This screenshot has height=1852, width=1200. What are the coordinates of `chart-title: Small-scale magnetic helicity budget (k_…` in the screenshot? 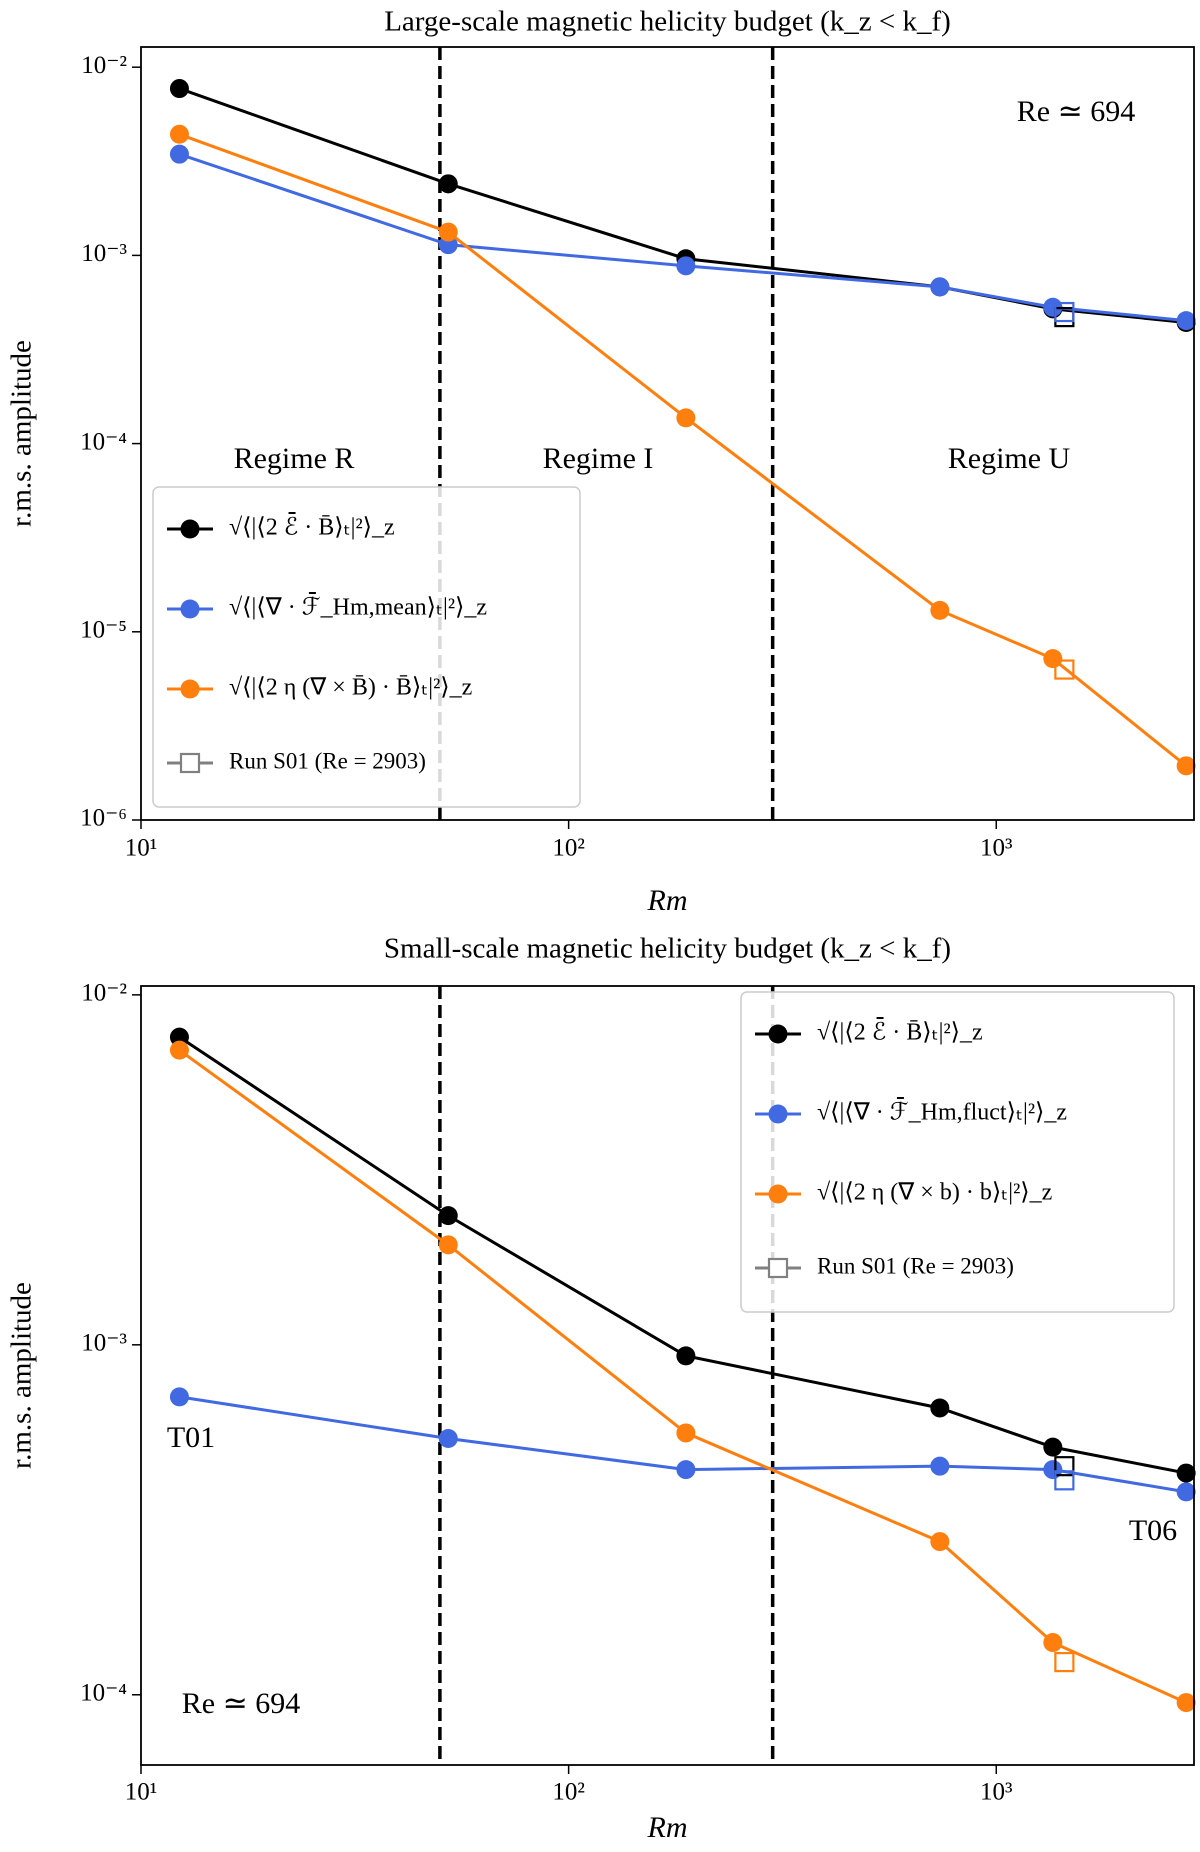 It's located at (667, 949).